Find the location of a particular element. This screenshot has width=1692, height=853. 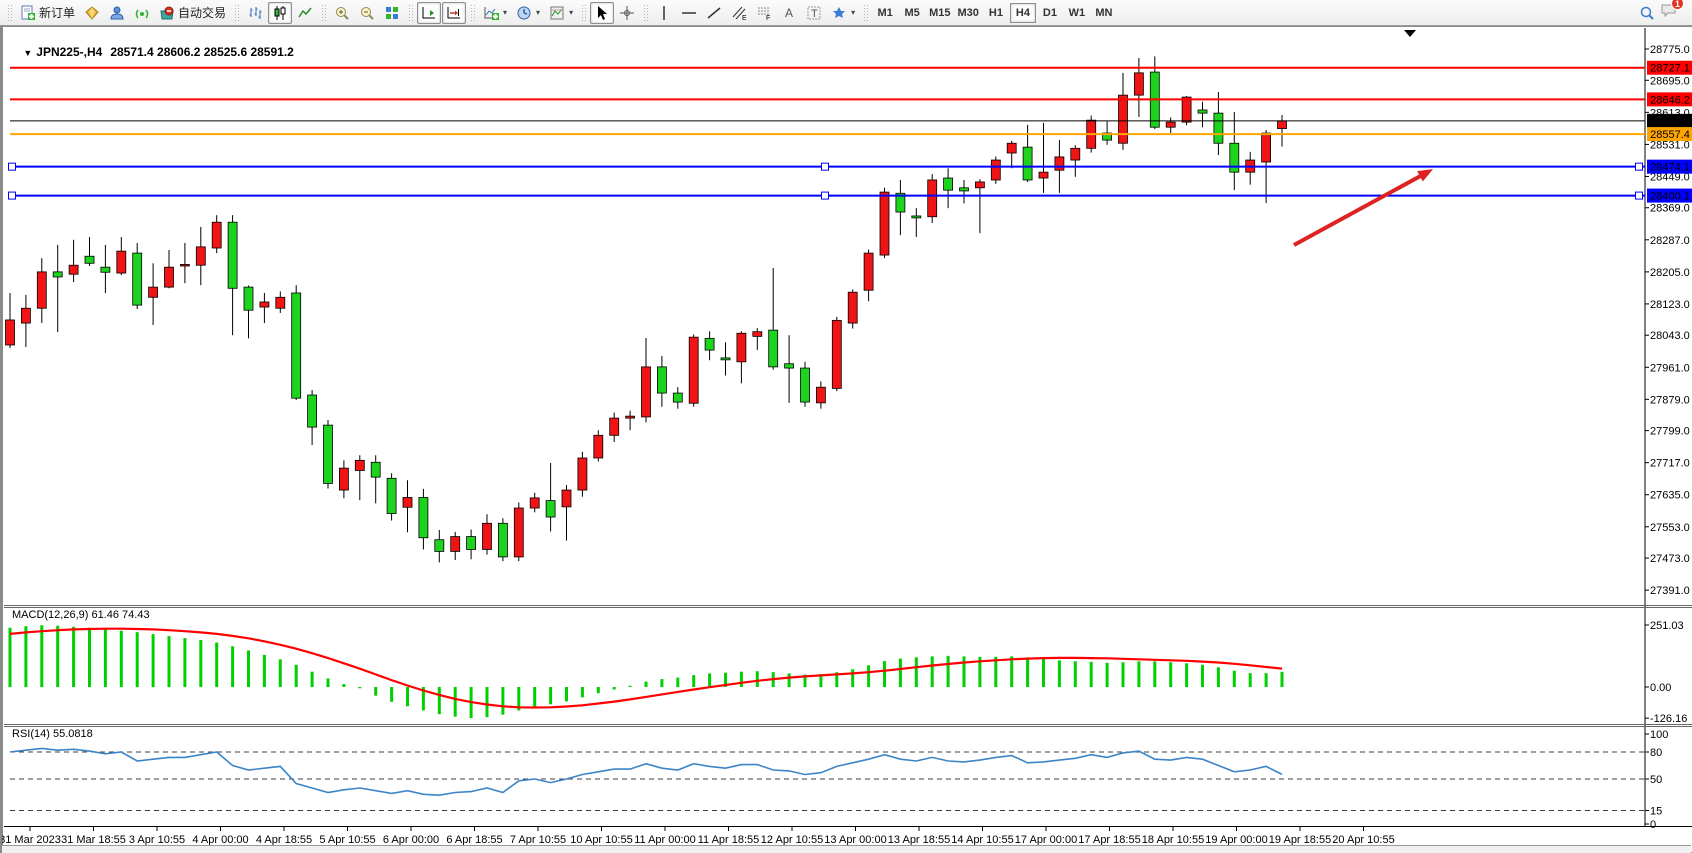

auto-scroll-button is located at coordinates (429, 12).